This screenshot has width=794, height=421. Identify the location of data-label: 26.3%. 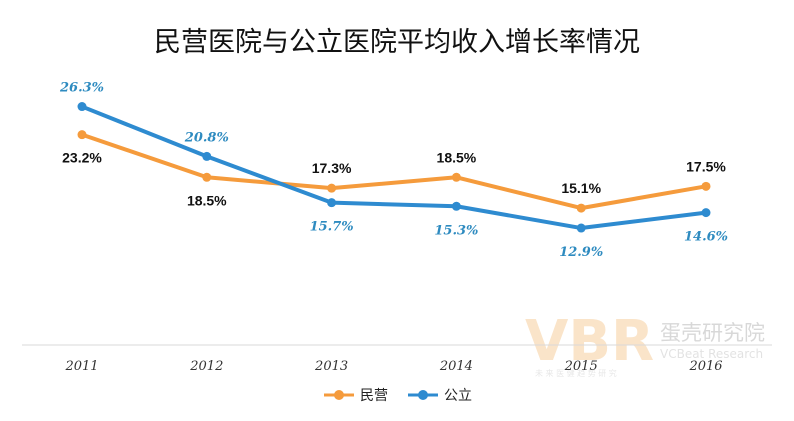
(81, 88).